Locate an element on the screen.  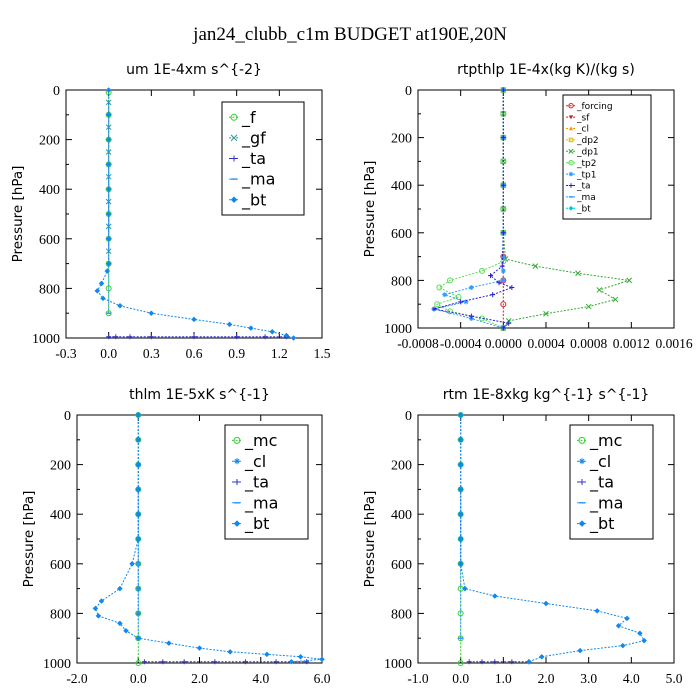
x-tick-label: -2.0 is located at coordinates (77, 678).